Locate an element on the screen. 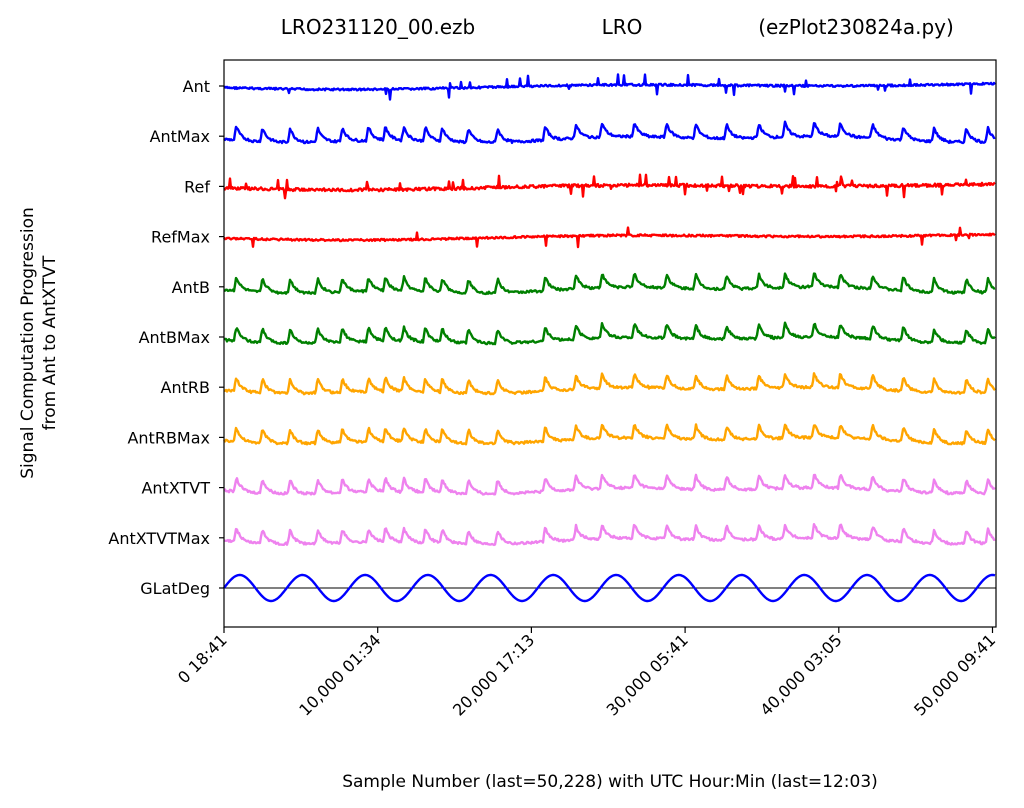 This screenshot has height=808, width=1024. series-line-antrbmax is located at coordinates (609, 434).